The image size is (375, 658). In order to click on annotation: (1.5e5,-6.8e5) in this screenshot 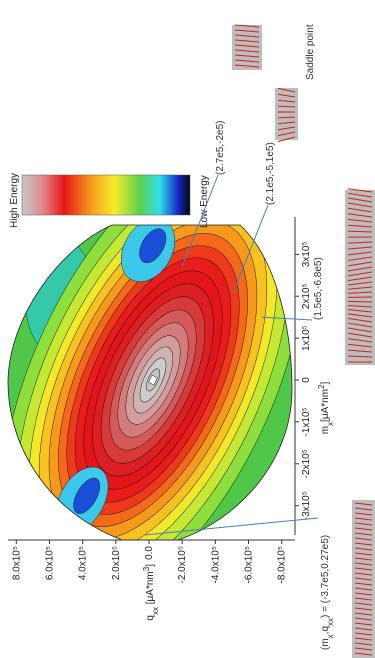, I will do `click(318, 288)`.